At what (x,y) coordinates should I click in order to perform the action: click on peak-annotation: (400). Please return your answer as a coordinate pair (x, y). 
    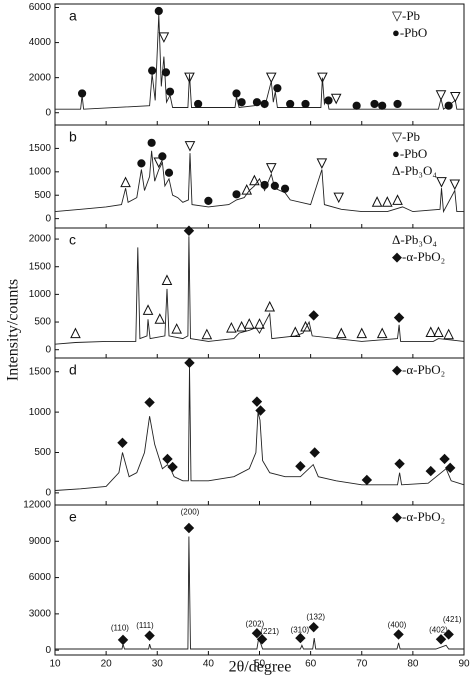
    Looking at the image, I should click on (397, 624).